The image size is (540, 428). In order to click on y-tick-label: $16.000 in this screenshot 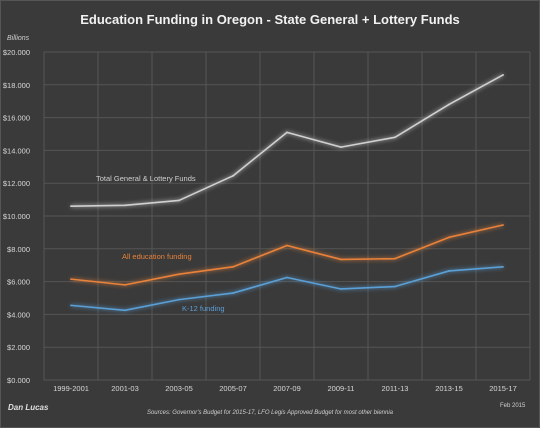, I will do `click(16, 118)`.